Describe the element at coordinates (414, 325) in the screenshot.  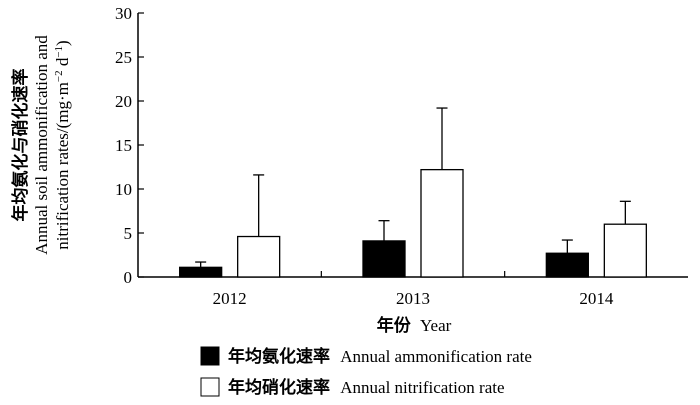
I see `x-axis-title: 年份 Year` at that location.